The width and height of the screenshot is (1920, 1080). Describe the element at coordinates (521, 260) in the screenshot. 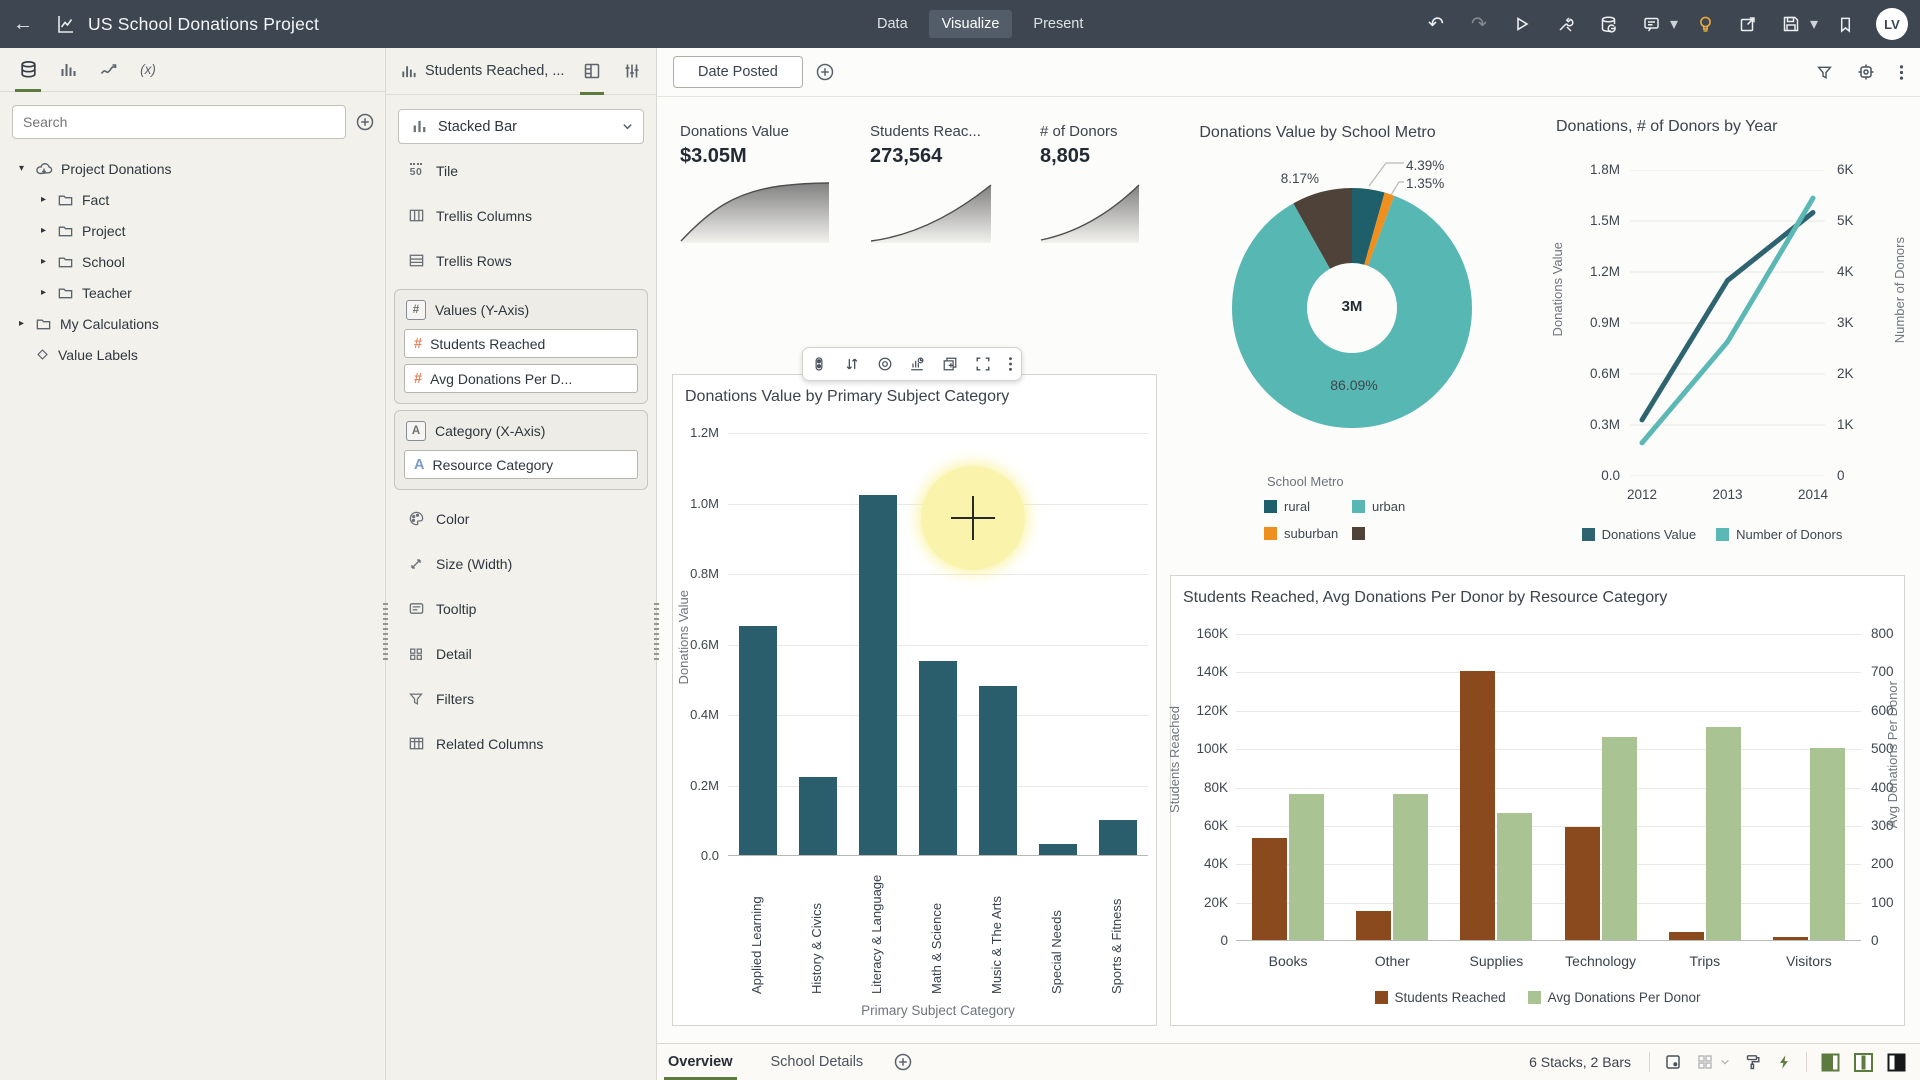

I see `drop-target-trellis-rows: Trellis Rows` at that location.